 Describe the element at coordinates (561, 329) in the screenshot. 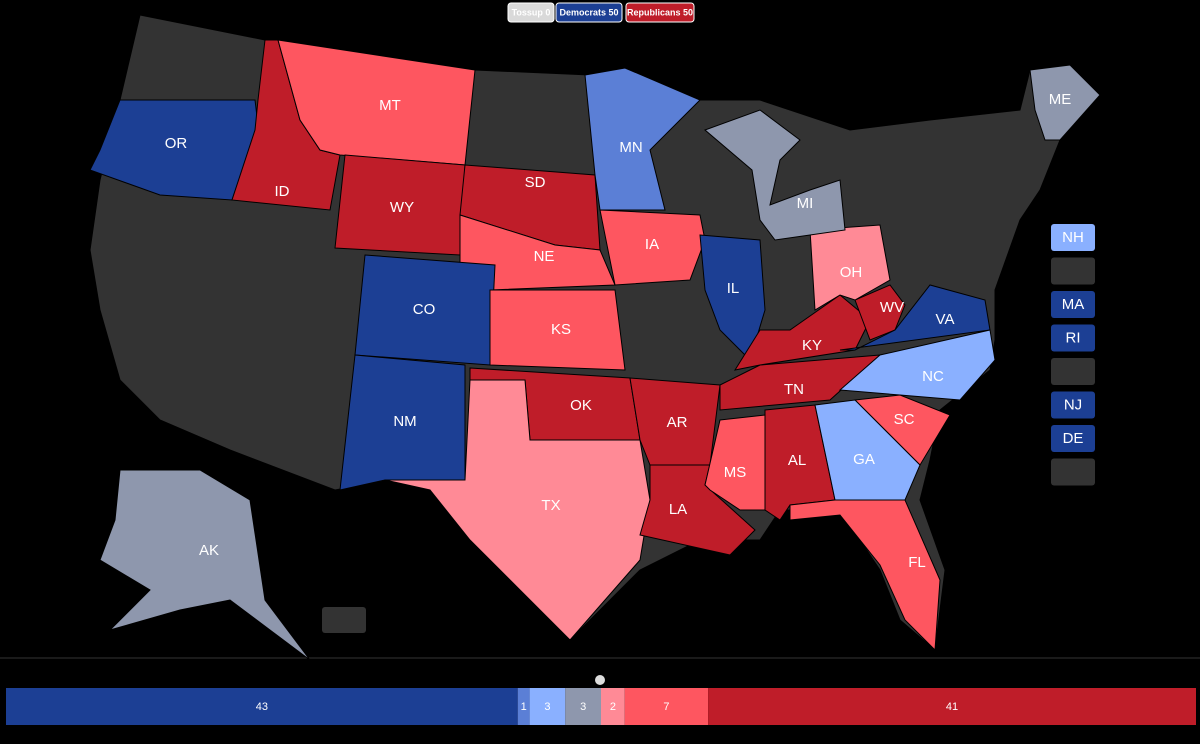

I see `state-label: KS` at that location.